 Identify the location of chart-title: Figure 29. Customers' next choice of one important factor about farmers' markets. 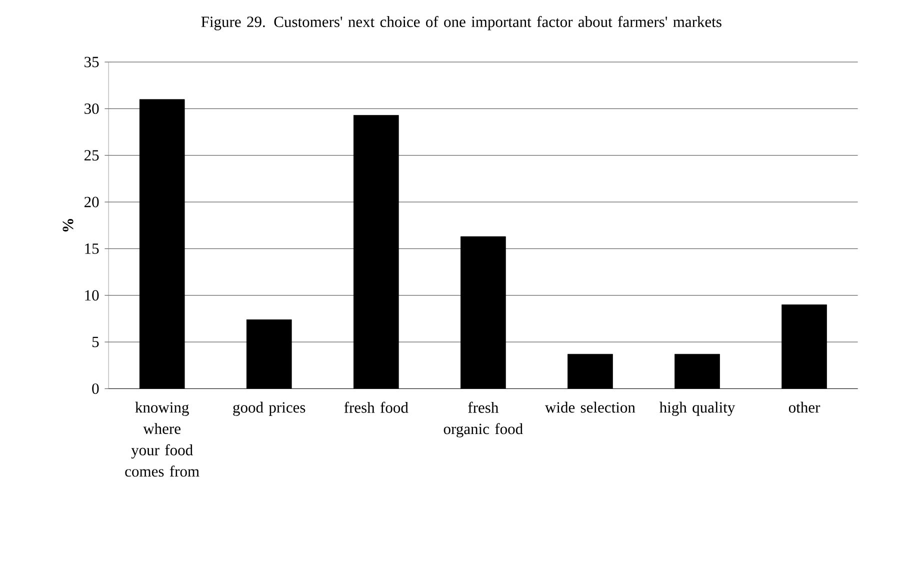
(461, 23).